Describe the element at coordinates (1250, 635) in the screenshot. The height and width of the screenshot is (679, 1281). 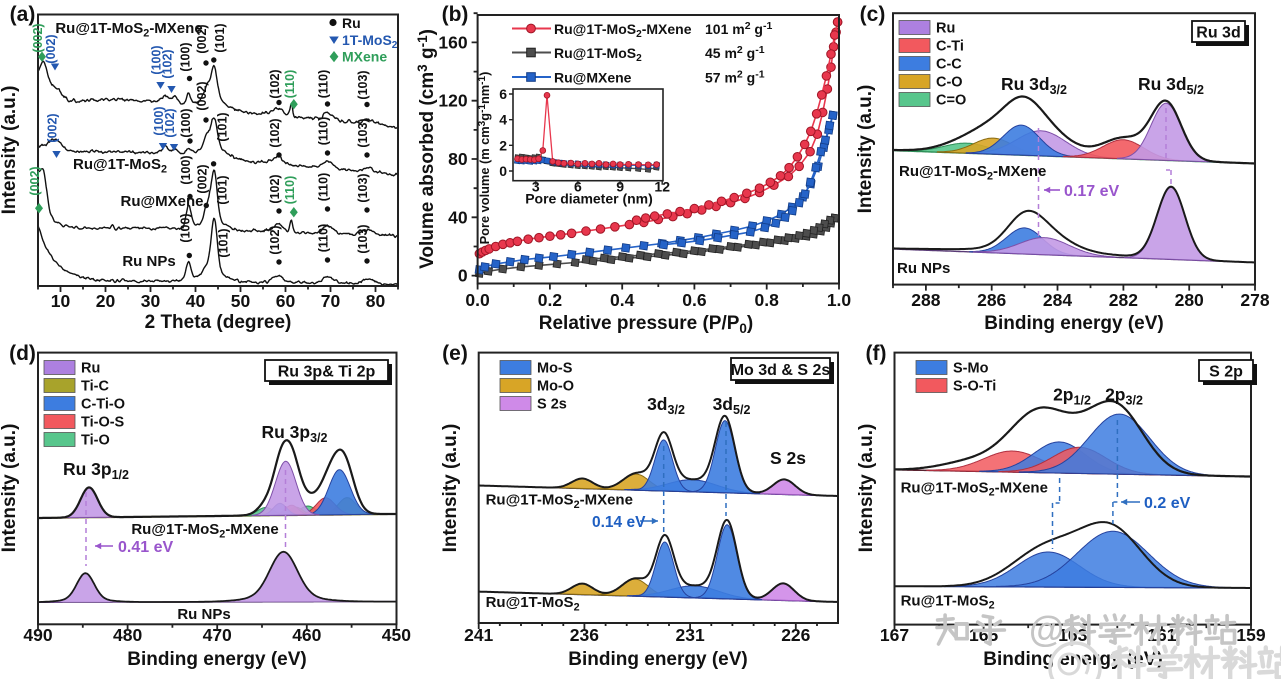
I see `svg-text: 159` at that location.